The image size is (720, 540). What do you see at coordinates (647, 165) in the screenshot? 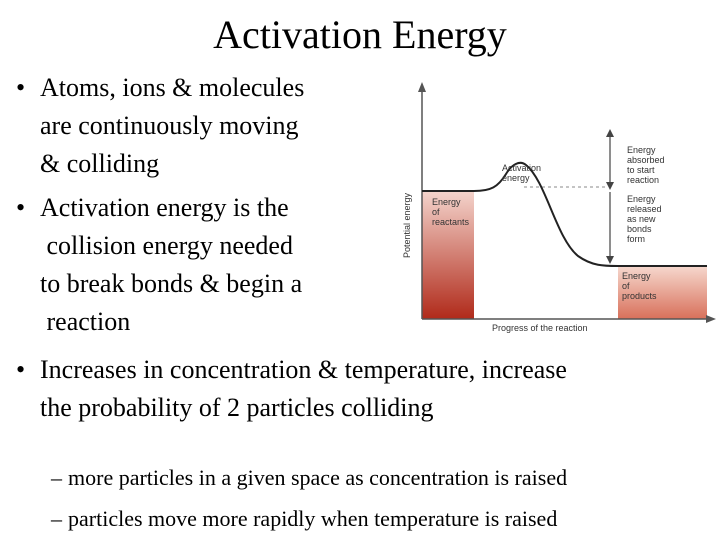
I see `energy-absorbed-label: Energy absorbed to start reaction` at bounding box center [647, 165].